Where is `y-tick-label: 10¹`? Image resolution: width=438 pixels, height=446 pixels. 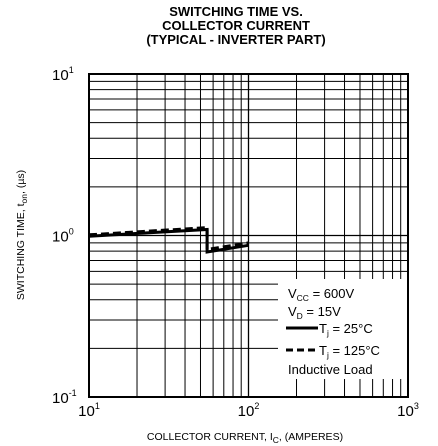
y-tick-label: 10¹ is located at coordinates (63, 74).